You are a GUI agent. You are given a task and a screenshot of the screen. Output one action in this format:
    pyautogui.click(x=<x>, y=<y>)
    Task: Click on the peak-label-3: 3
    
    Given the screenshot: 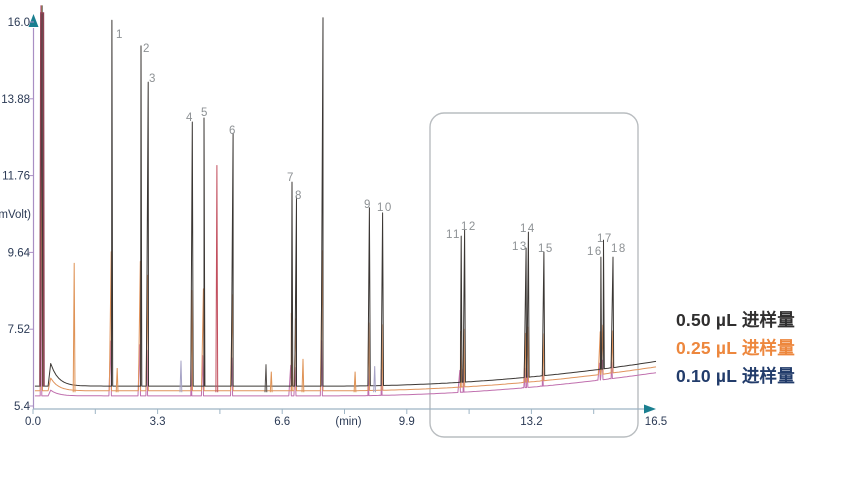 What is the action you would take?
    pyautogui.click(x=153, y=79)
    